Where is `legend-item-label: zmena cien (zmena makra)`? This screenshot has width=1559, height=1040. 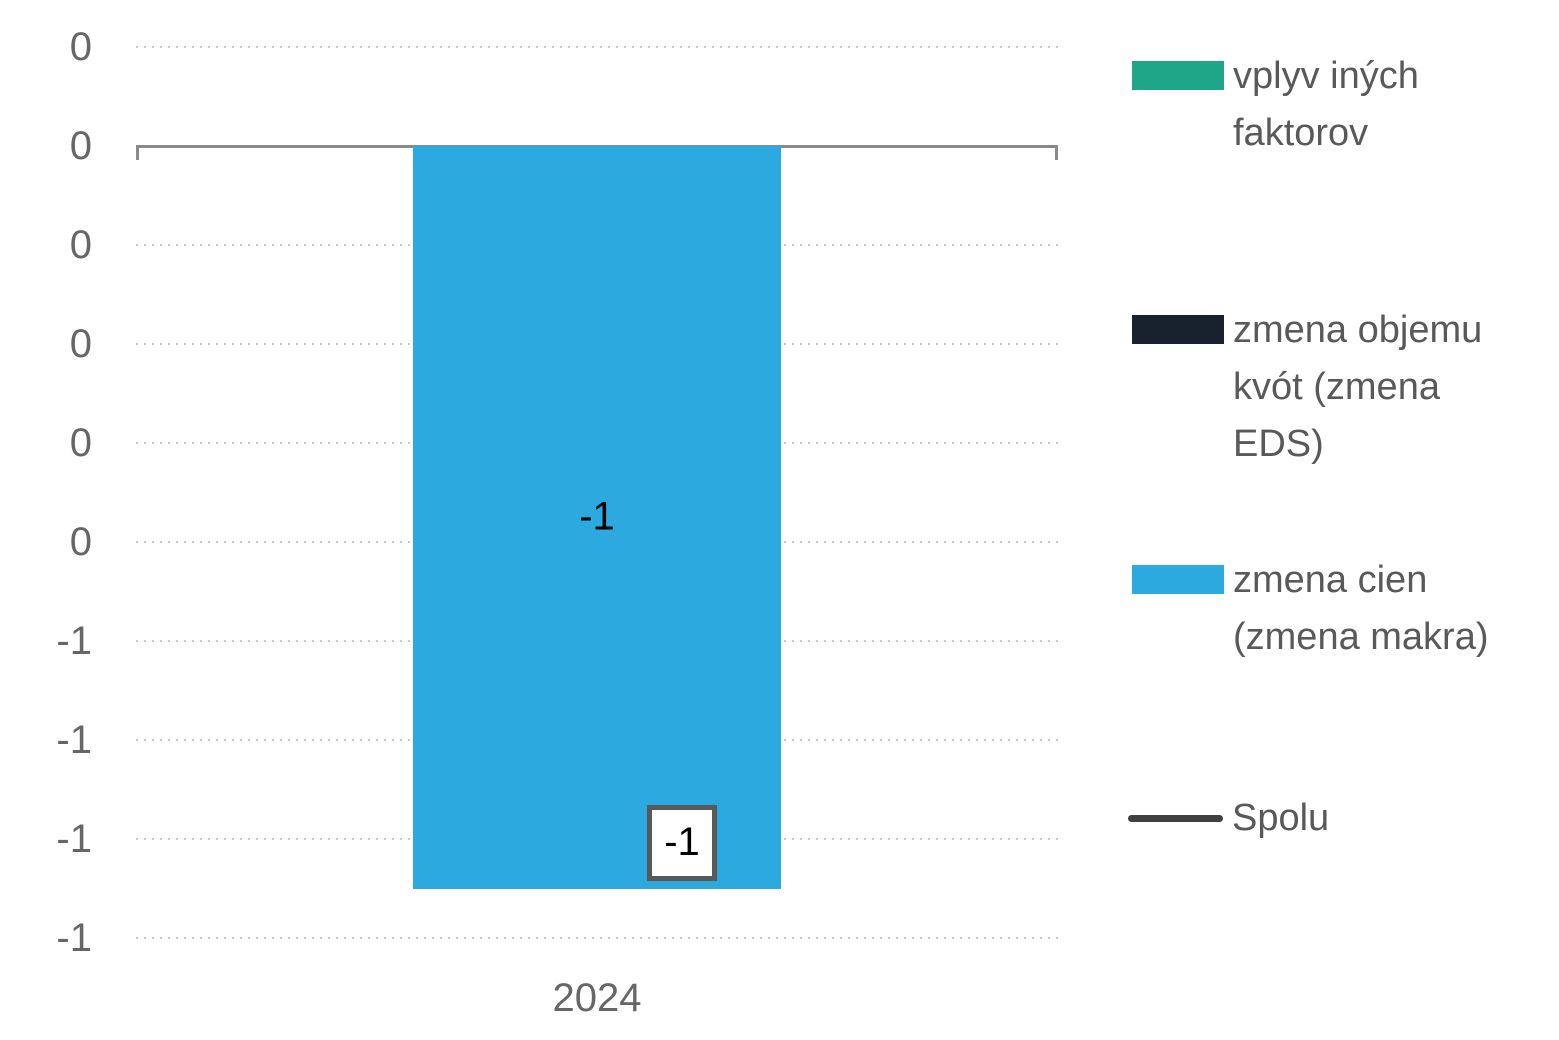 legend-item-label: zmena cien (zmena makra) is located at coordinates (1361, 608).